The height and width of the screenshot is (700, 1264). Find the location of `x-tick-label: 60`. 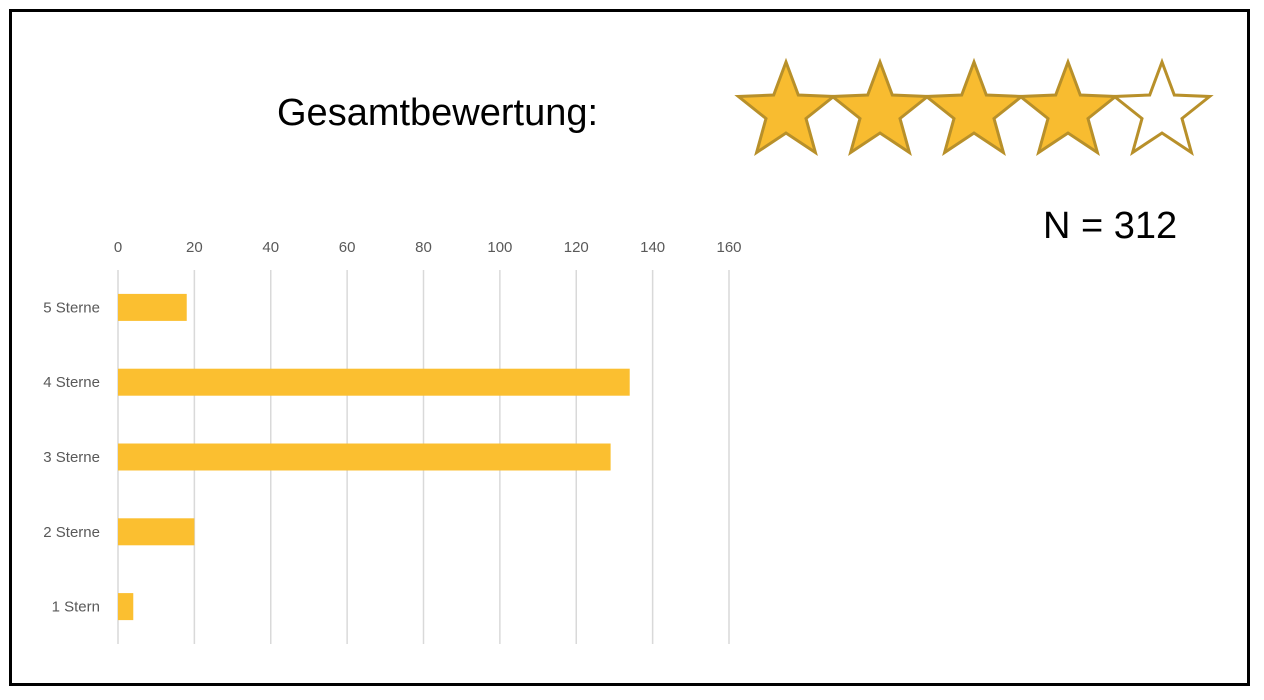

x-tick-label: 60 is located at coordinates (347, 247).